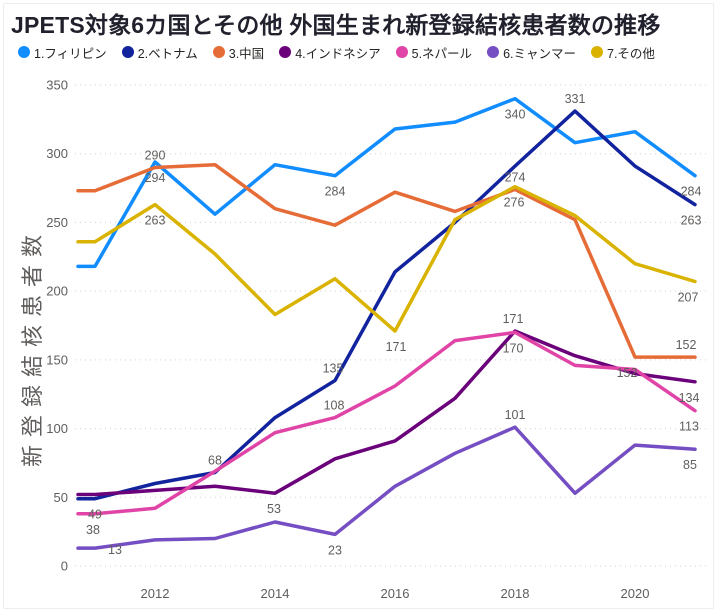  Describe the element at coordinates (627, 373) in the screenshot. I see `data-label-s3-2020: 152` at that location.